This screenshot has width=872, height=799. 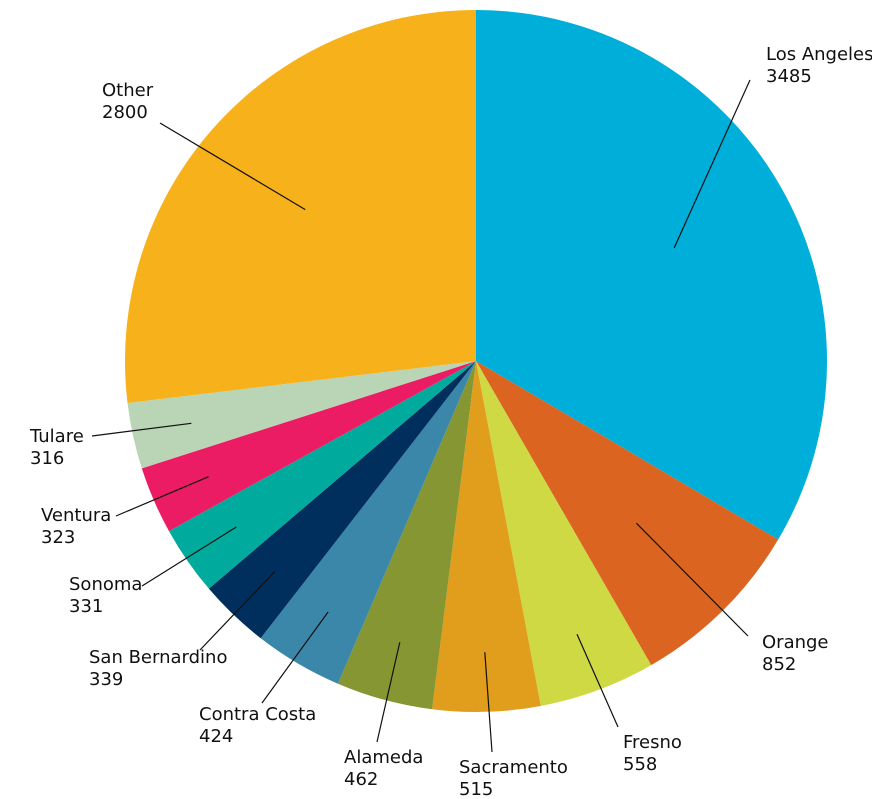 What do you see at coordinates (692, 579) in the screenshot?
I see `leader-line-orange` at bounding box center [692, 579].